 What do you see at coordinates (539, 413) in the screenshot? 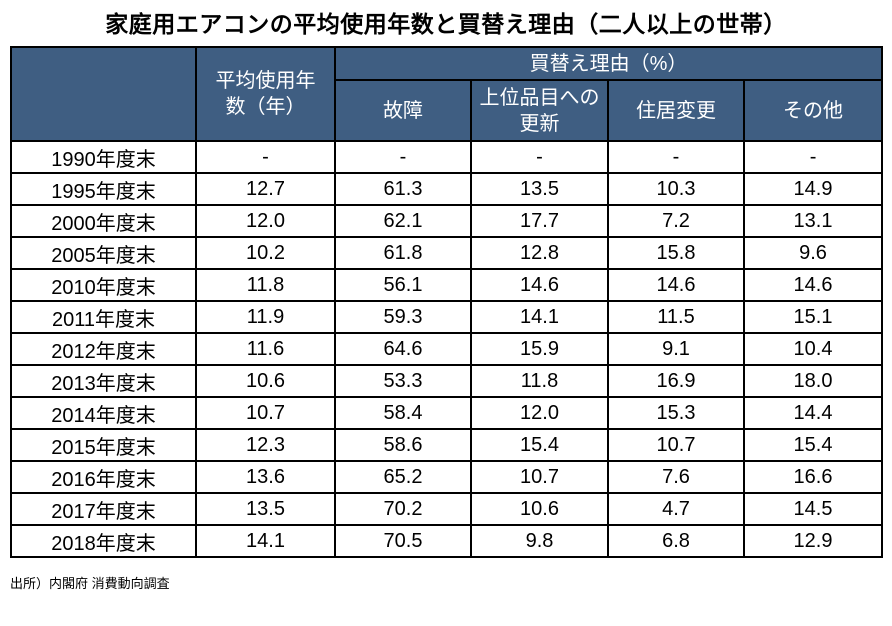
I see `upgrade-cell: 12.0` at bounding box center [539, 413].